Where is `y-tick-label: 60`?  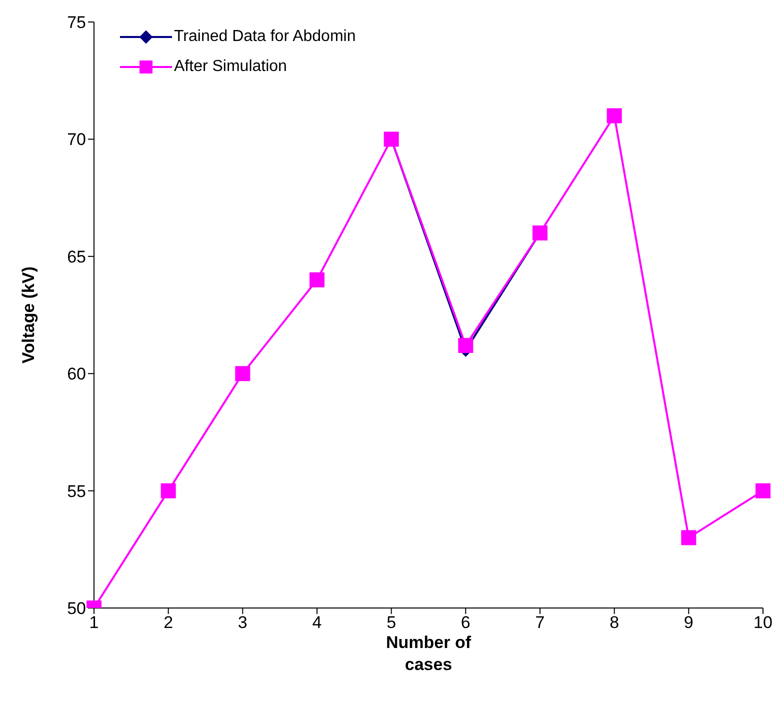 y-tick-label: 60 is located at coordinates (76, 374).